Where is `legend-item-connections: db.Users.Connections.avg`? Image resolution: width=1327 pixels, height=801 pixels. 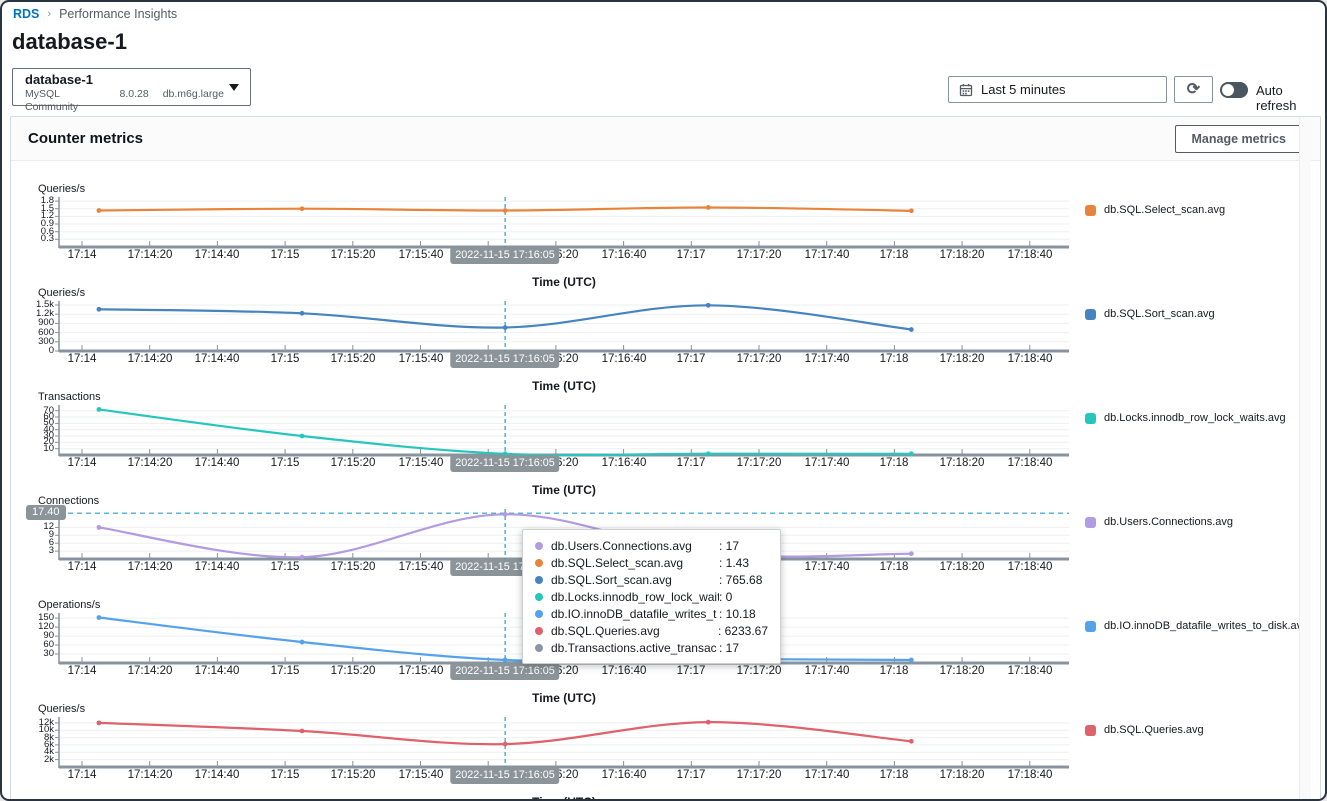
legend-item-connections: db.Users.Connections.avg is located at coordinates (1159, 522).